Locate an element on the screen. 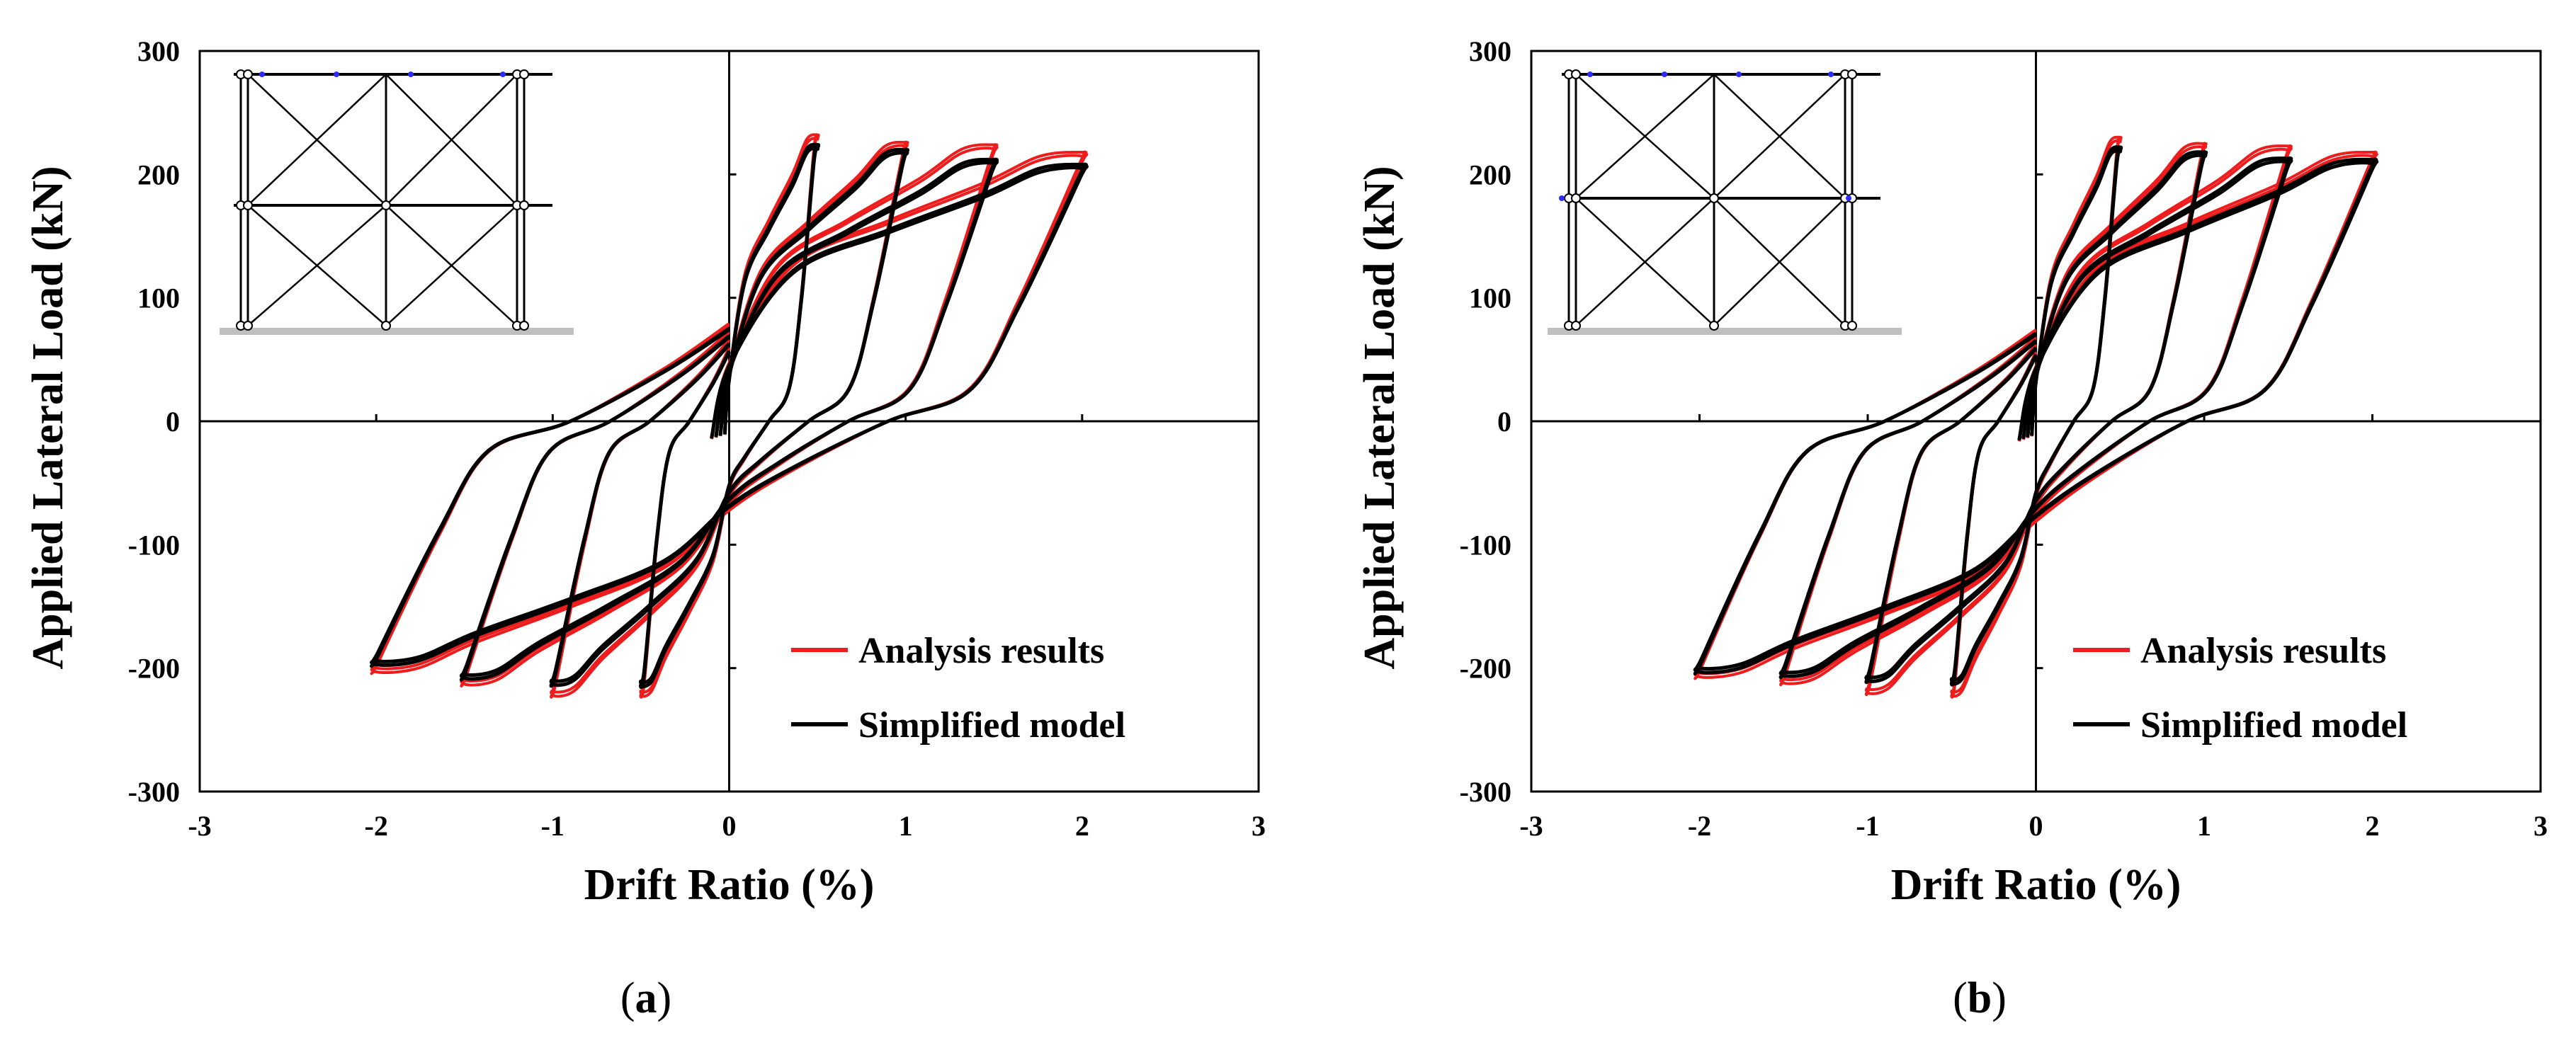  panel-label: (b) is located at coordinates (1980, 998).